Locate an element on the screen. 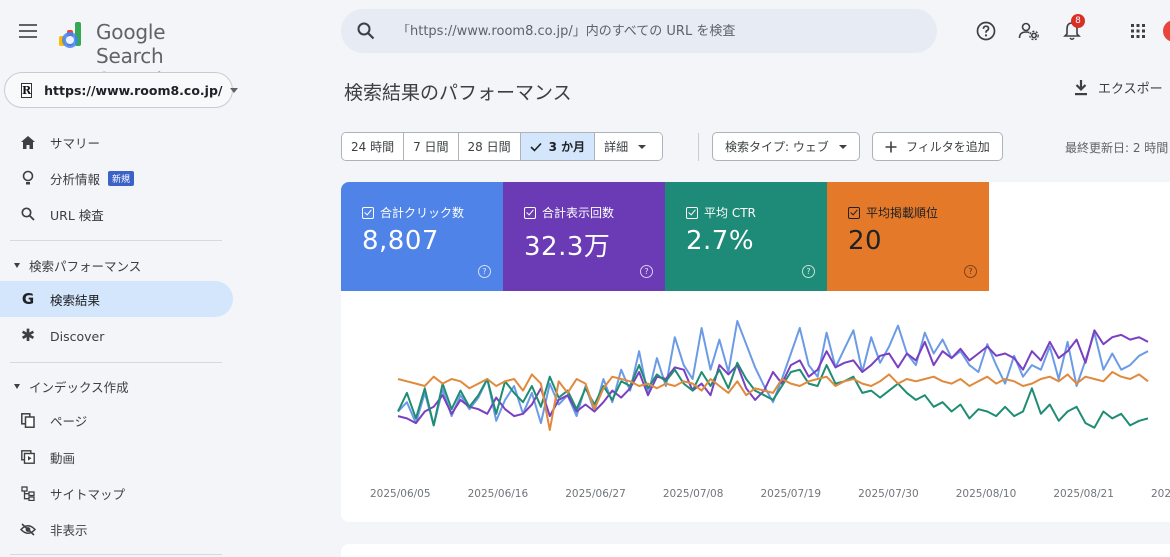 The height and width of the screenshot is (557, 1170). metric-value: 2.7% is located at coordinates (720, 241).